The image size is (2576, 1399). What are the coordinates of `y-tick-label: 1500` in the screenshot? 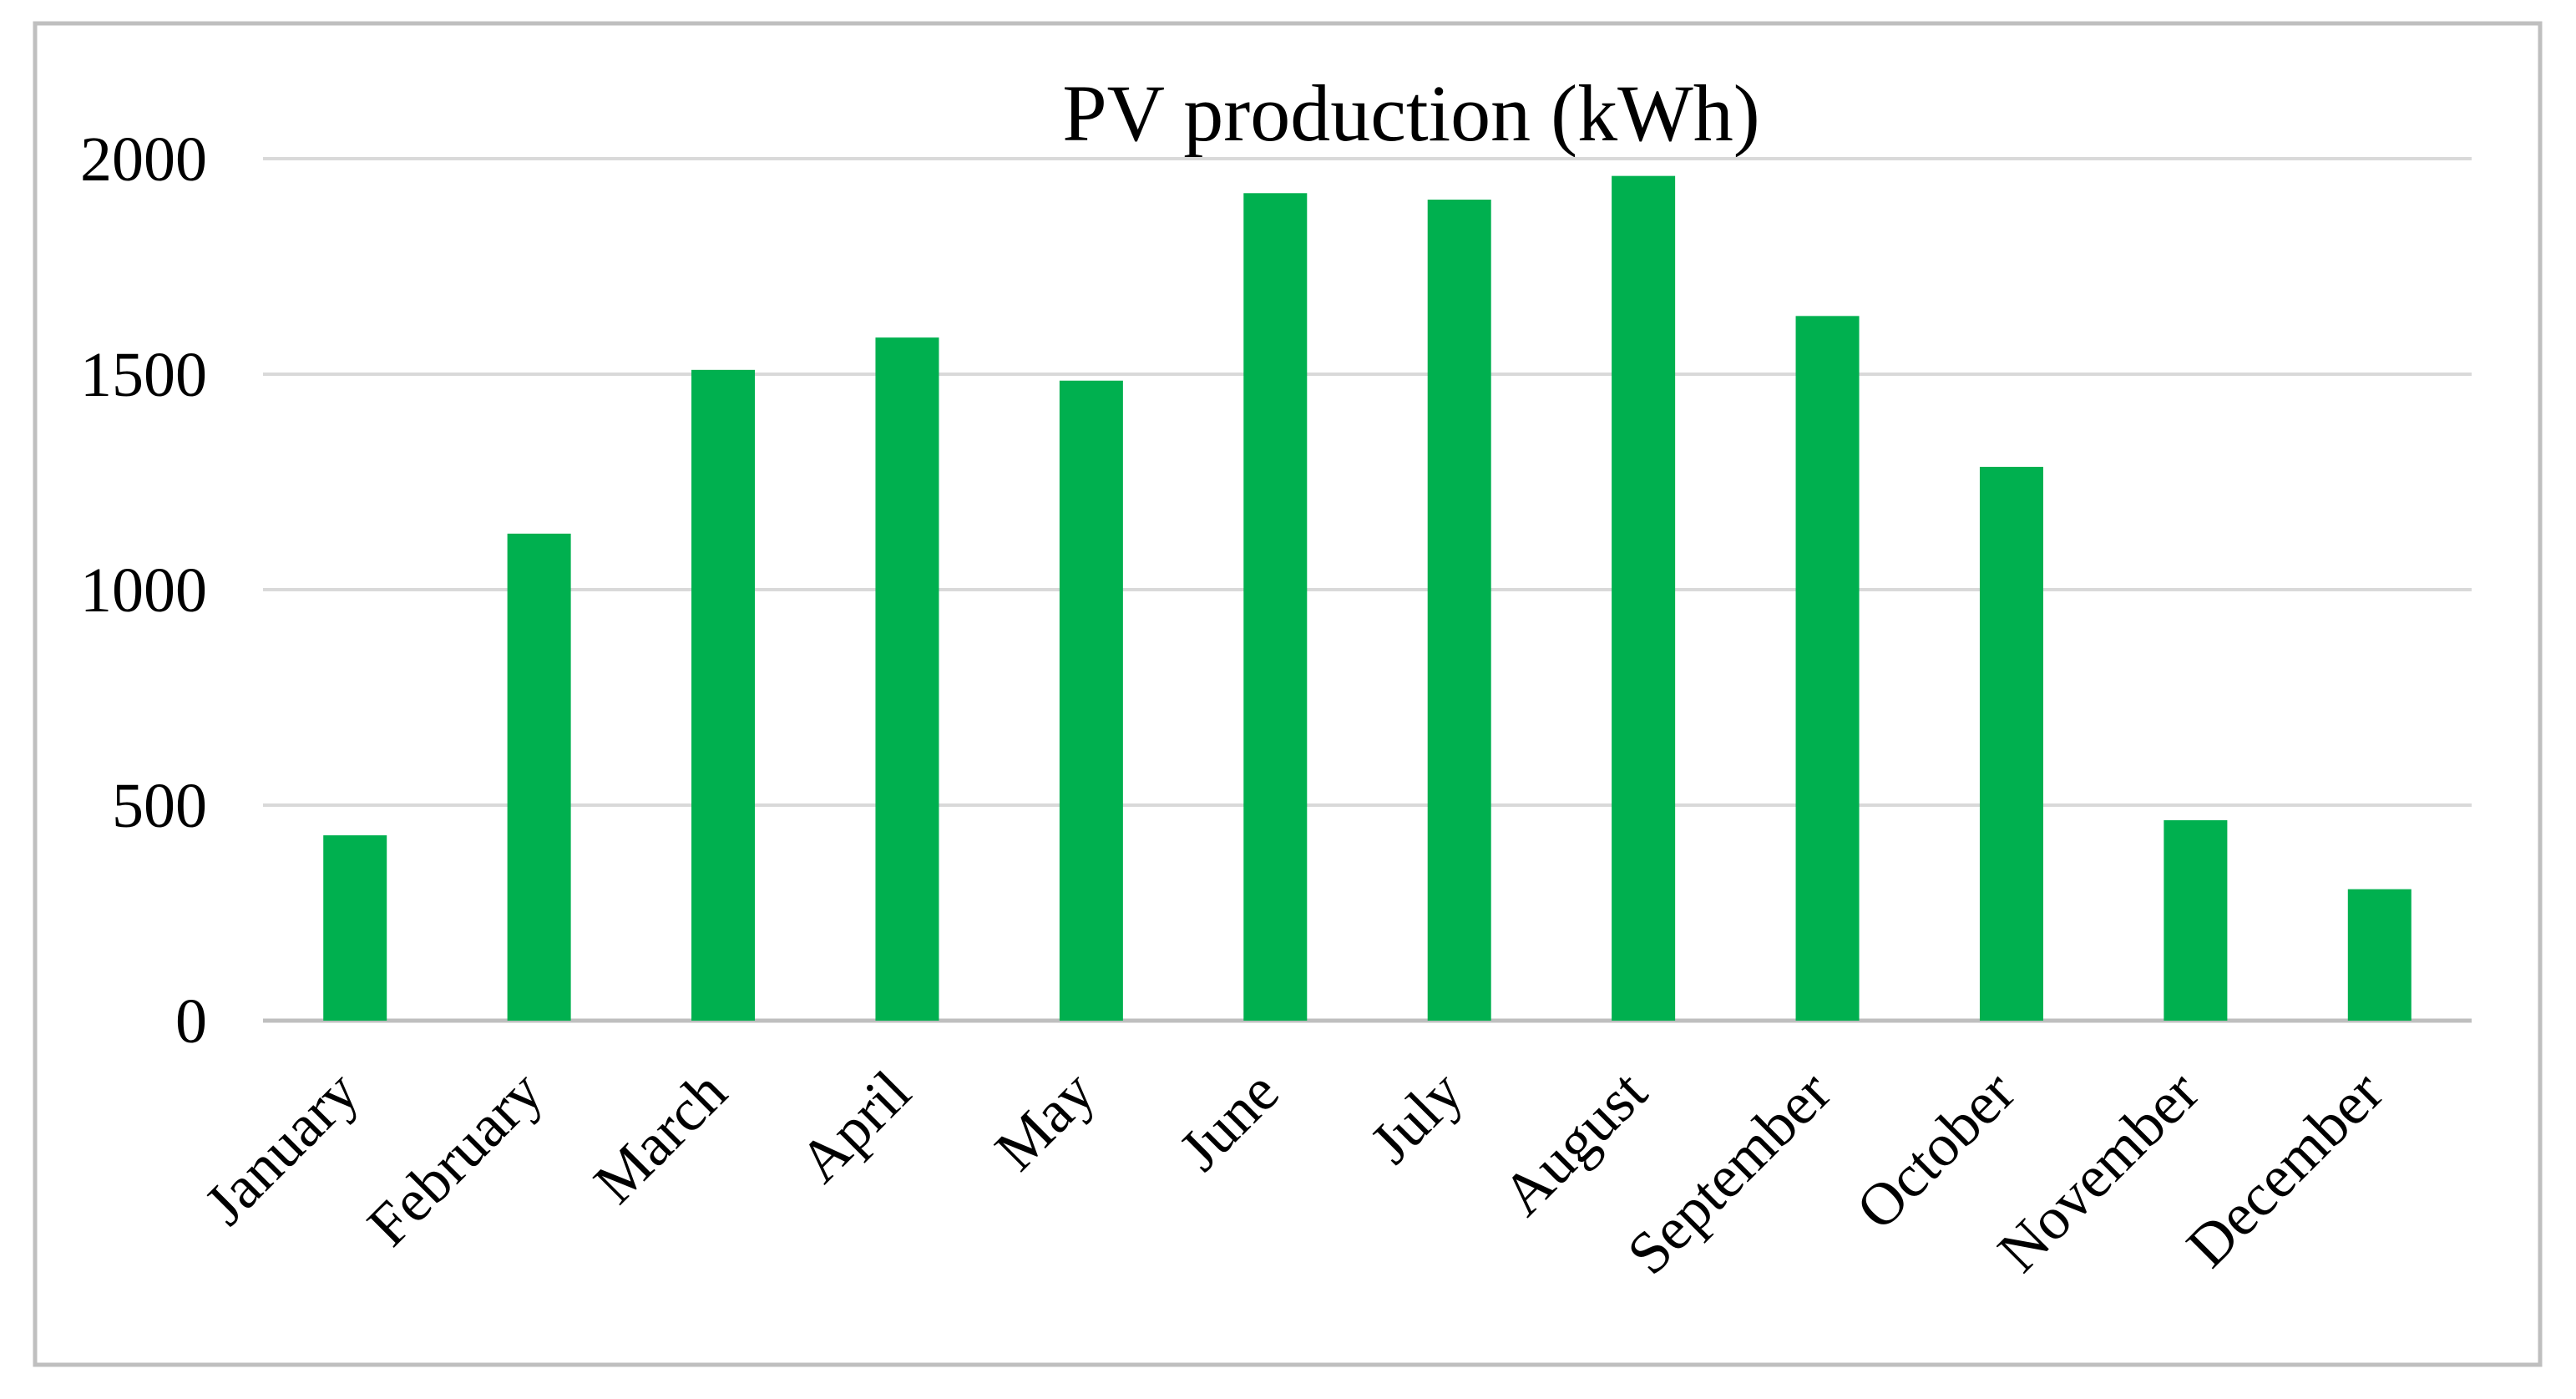 It's located at (143, 375).